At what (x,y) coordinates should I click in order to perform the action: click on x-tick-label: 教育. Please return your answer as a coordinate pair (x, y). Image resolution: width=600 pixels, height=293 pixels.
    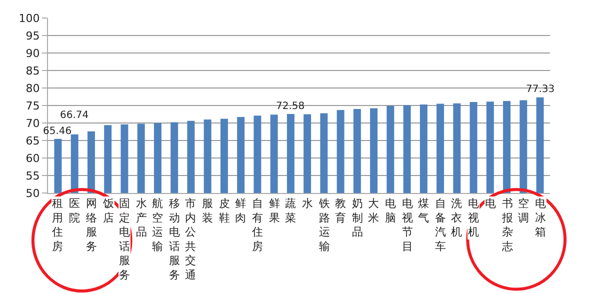
    Looking at the image, I should click on (340, 210).